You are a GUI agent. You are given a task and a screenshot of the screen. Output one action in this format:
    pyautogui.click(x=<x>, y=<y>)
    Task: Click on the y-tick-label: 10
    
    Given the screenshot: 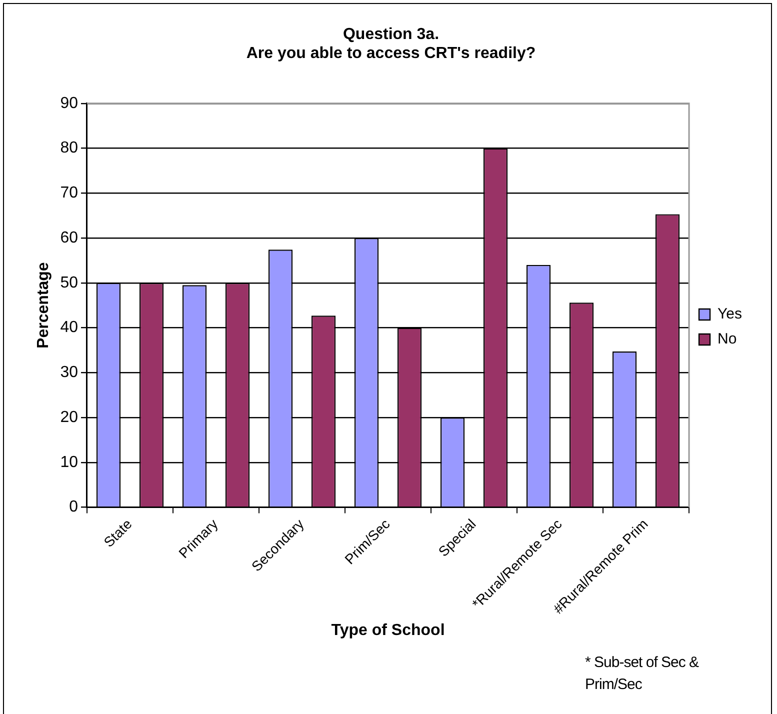 What is the action you would take?
    pyautogui.click(x=69, y=462)
    